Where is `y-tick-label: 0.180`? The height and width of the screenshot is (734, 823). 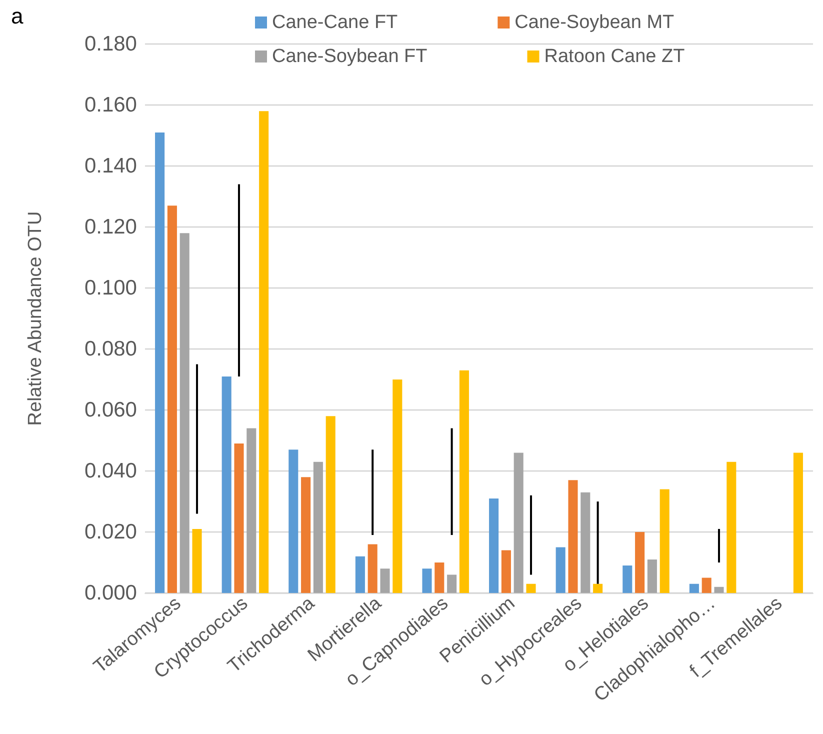
y-tick-label: 0.180 is located at coordinates (110, 44).